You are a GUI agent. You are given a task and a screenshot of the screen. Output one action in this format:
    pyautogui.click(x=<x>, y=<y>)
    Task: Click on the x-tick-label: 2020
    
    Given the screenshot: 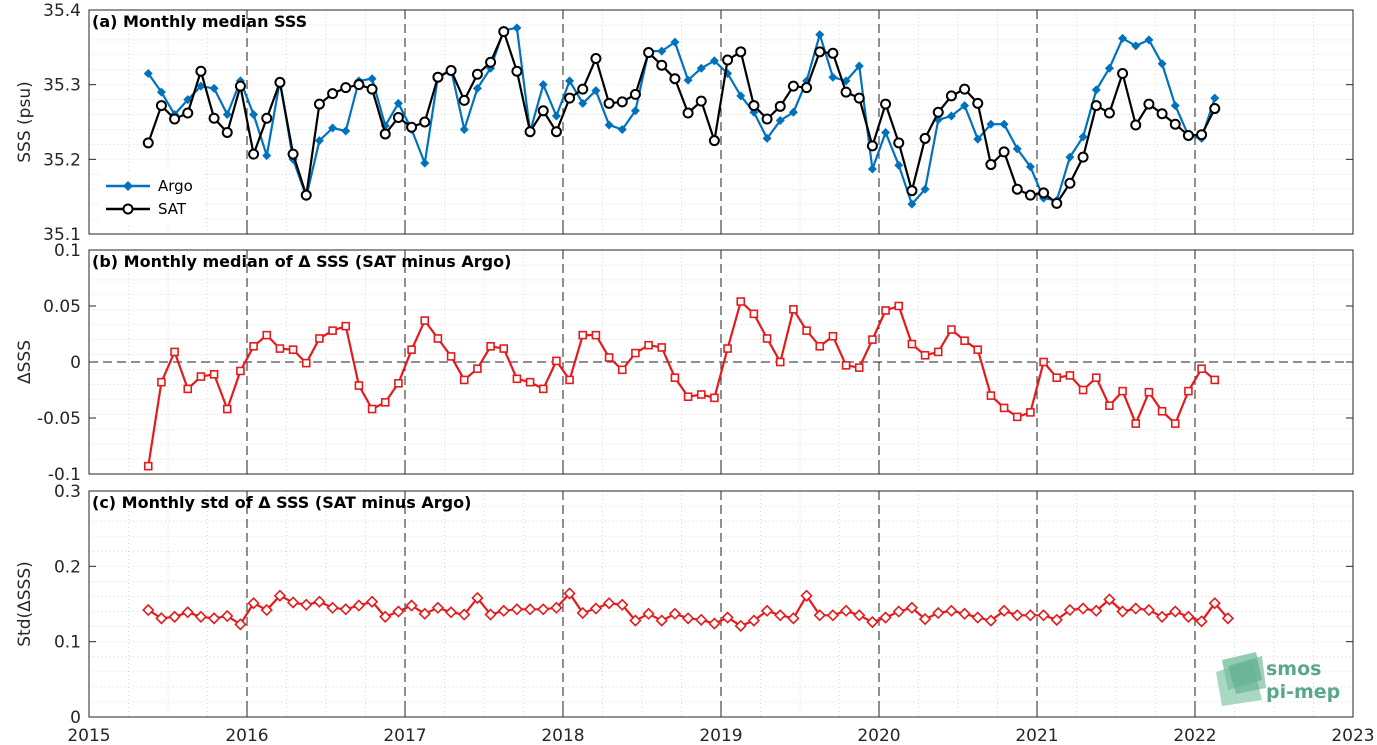 What is the action you would take?
    pyautogui.click(x=878, y=735)
    